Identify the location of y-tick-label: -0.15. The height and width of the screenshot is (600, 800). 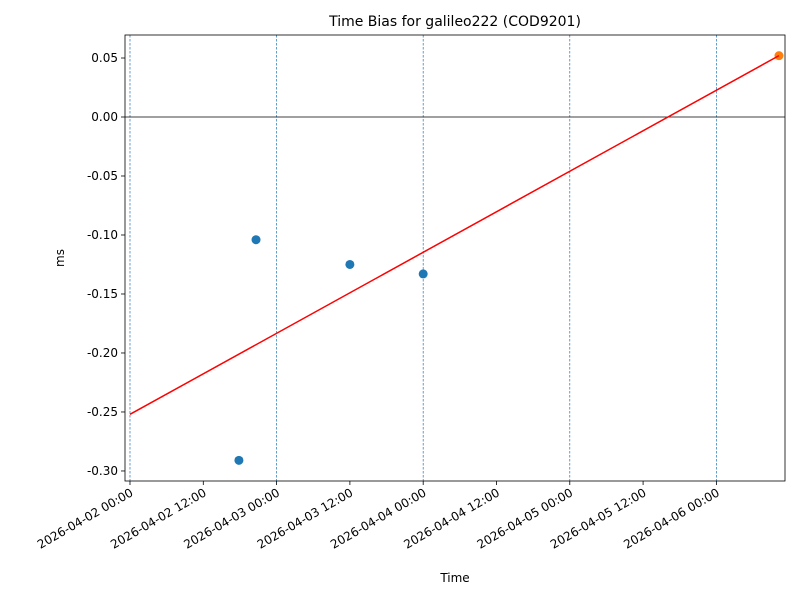
(102, 294).